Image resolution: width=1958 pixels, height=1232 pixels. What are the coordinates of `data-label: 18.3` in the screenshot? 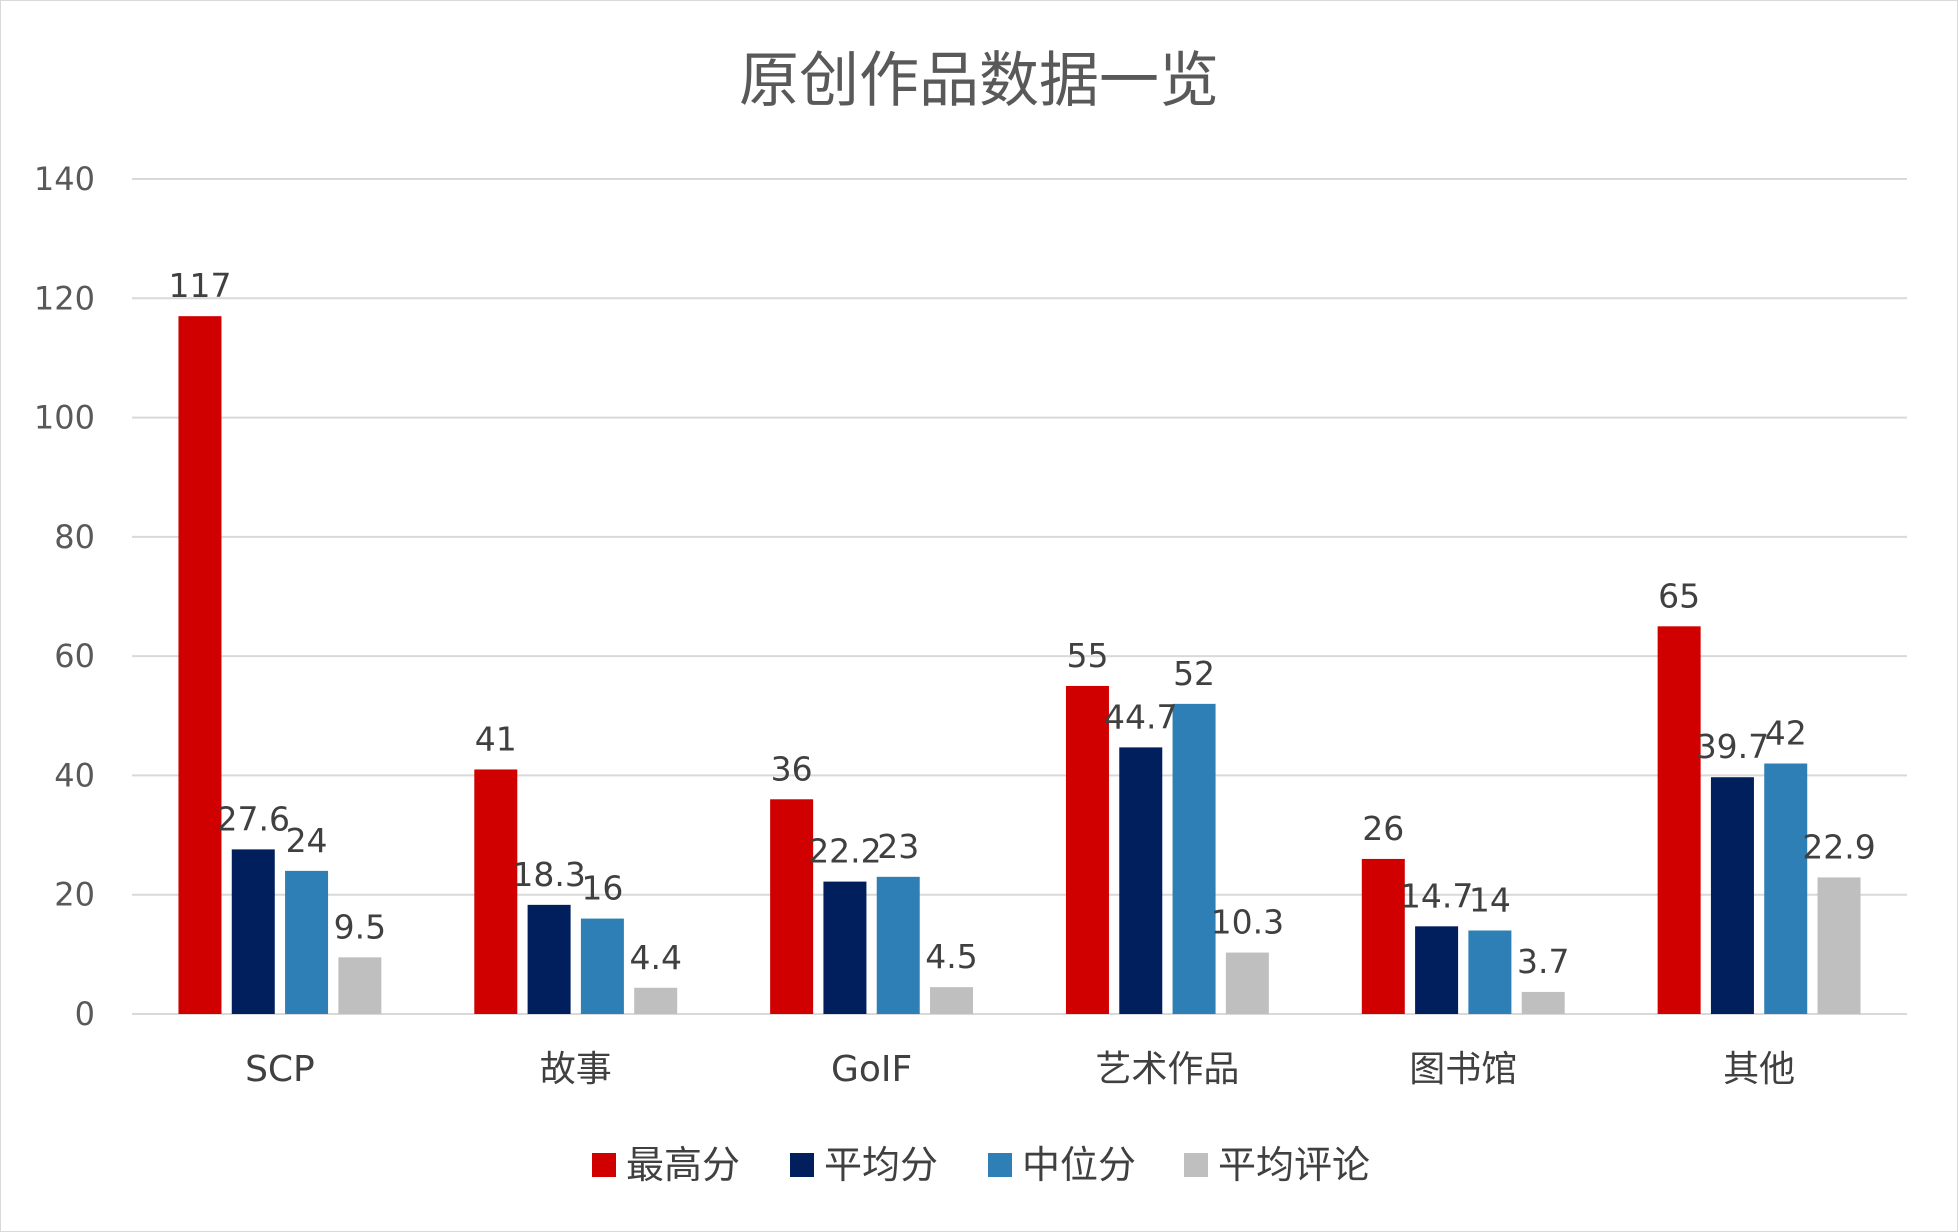 It's located at (548, 874).